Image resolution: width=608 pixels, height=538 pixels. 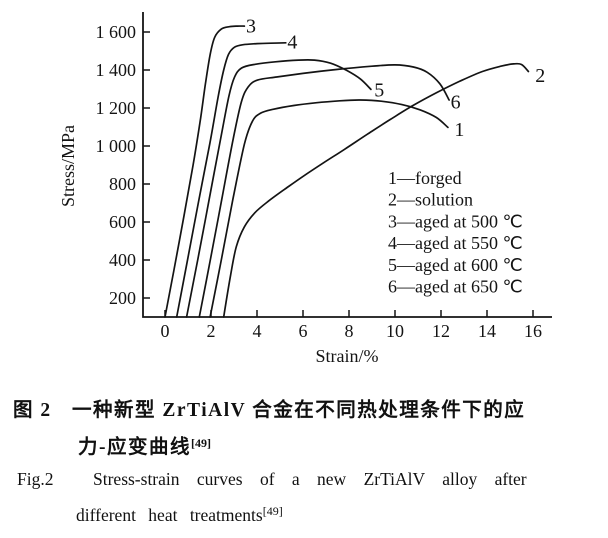 I want to click on curve-aged-at-600-, so click(x=278, y=188).